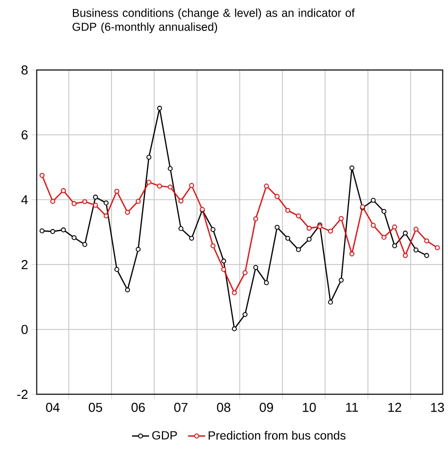  I want to click on x-tick-label: 05, so click(95, 407).